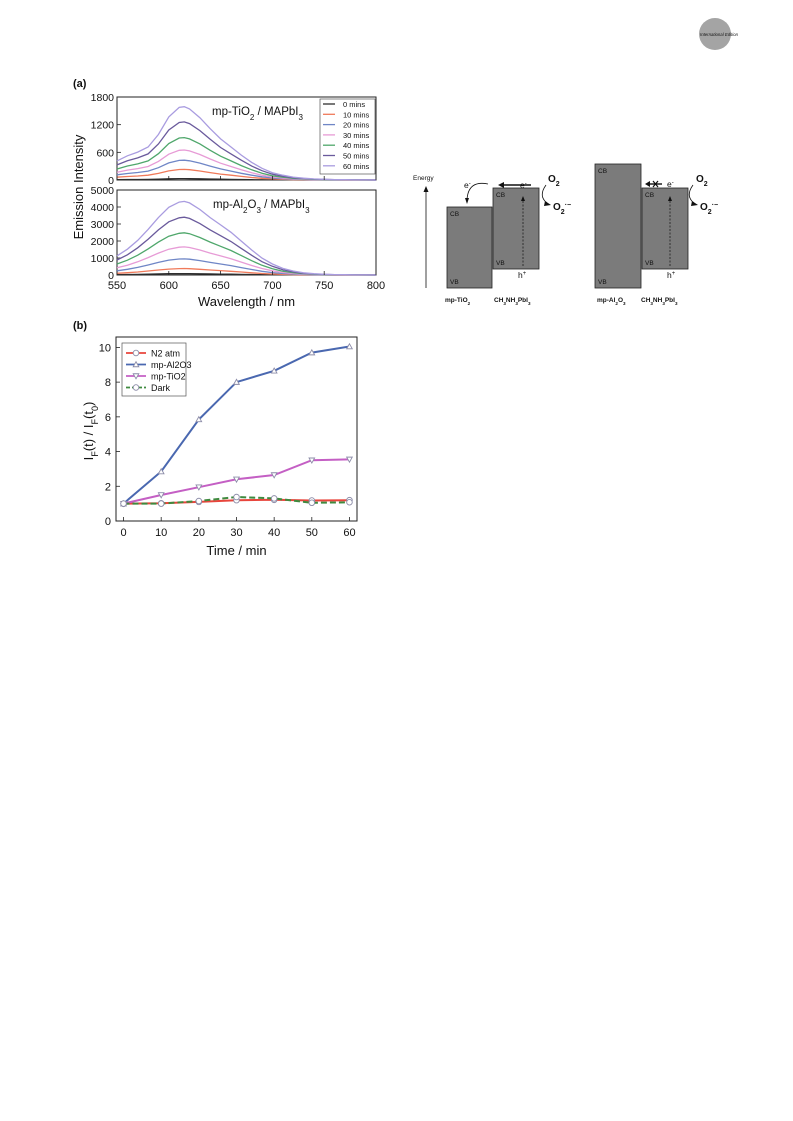 The height and width of the screenshot is (1121, 793). Describe the element at coordinates (276, 112) in the screenshot. I see `top-chart-title-part: / MAPbI` at that location.